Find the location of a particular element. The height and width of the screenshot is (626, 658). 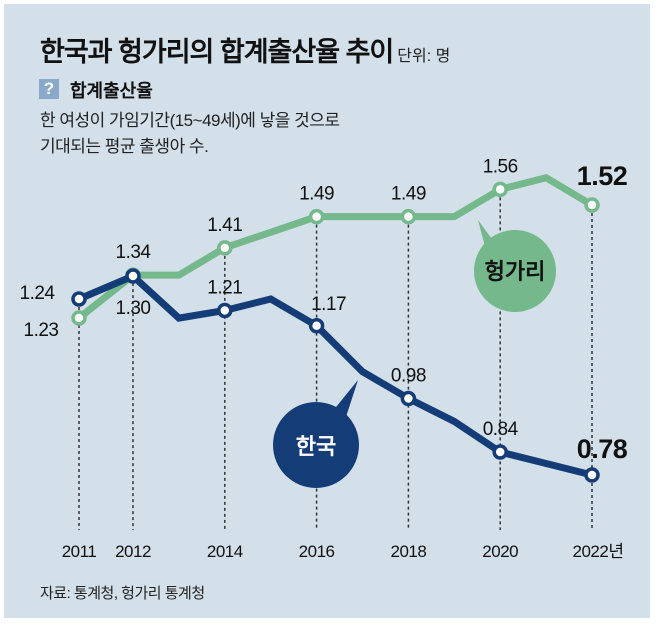

hungary-data-label: 1.34 is located at coordinates (134, 252).